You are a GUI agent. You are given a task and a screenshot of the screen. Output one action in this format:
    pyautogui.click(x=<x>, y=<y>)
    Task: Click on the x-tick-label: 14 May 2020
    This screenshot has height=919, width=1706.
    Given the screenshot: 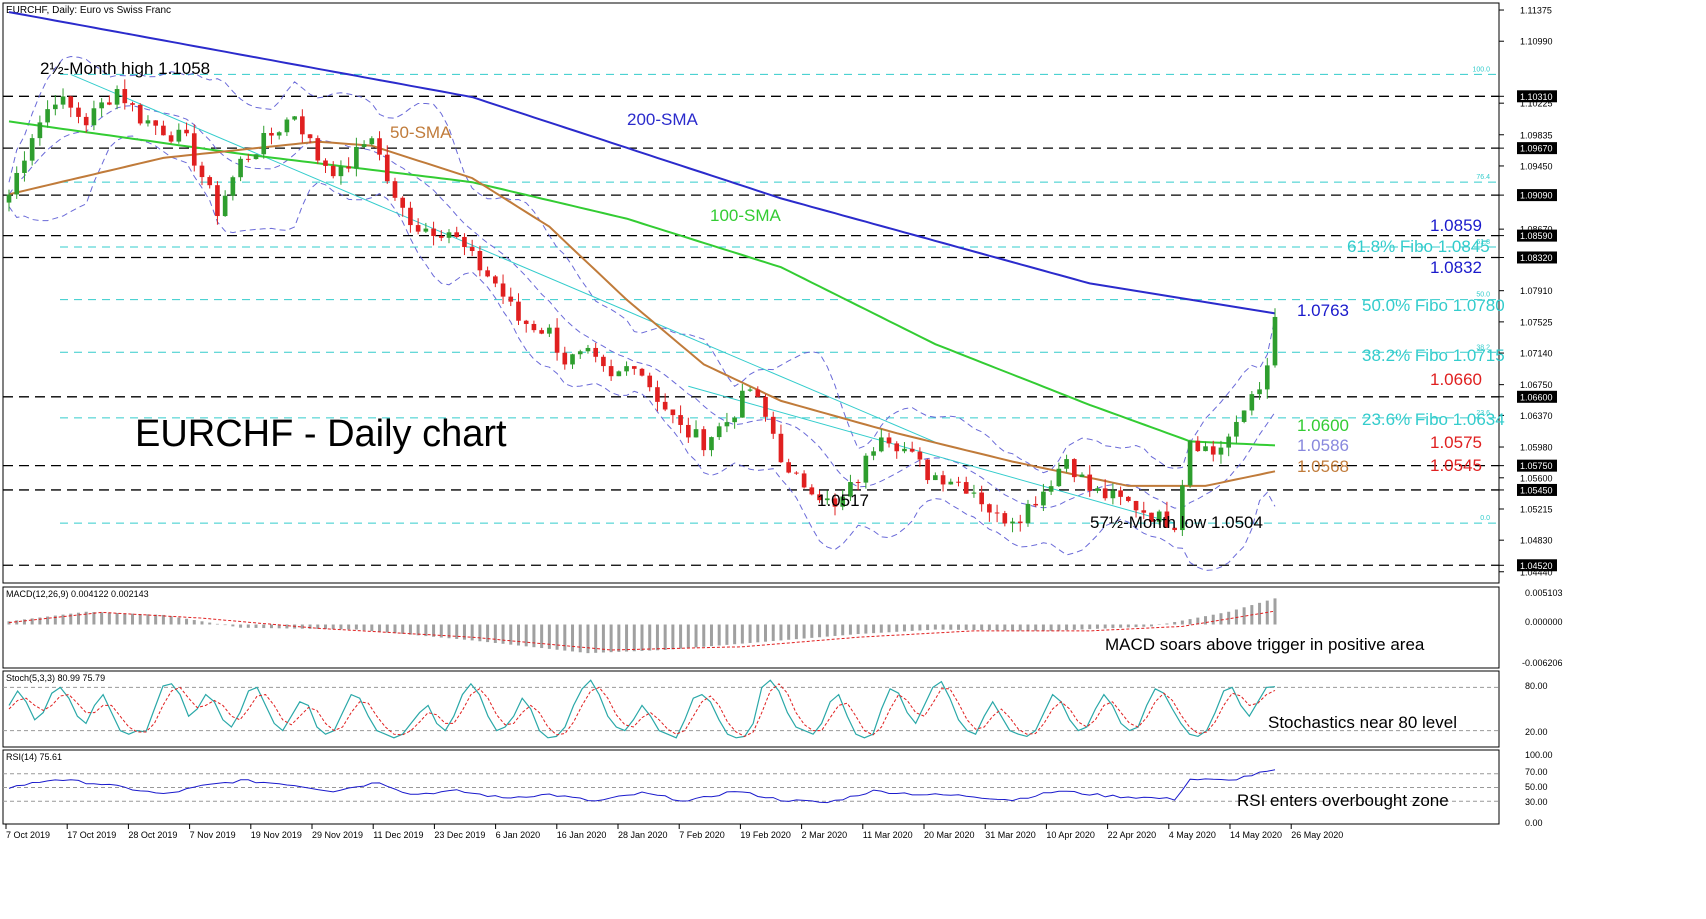 What is the action you would take?
    pyautogui.click(x=1256, y=835)
    